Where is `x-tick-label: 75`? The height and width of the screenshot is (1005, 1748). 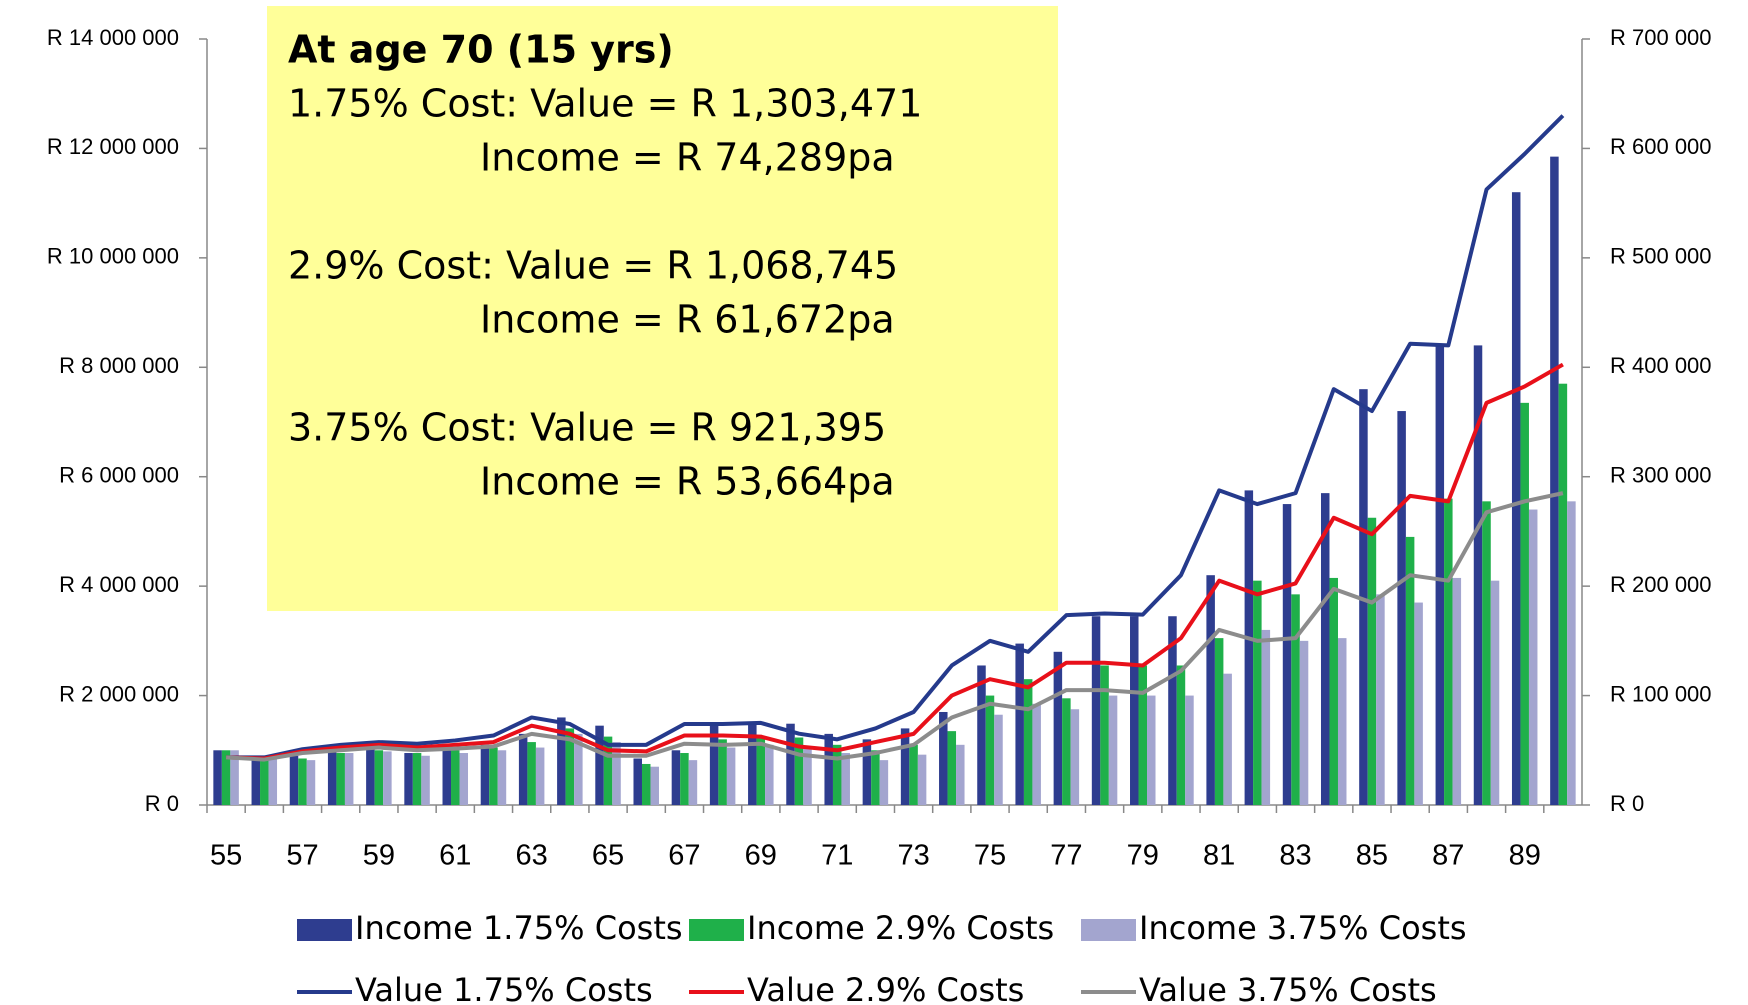
x-tick-label: 75 is located at coordinates (990, 856).